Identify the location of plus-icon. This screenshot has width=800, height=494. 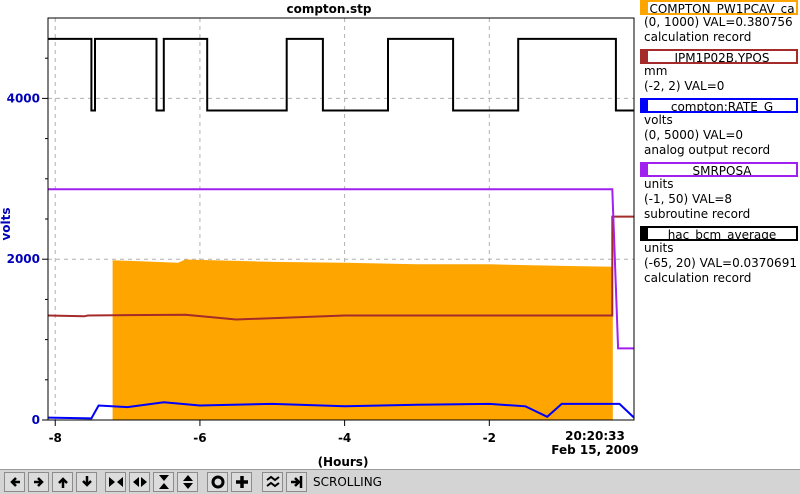
(241, 482).